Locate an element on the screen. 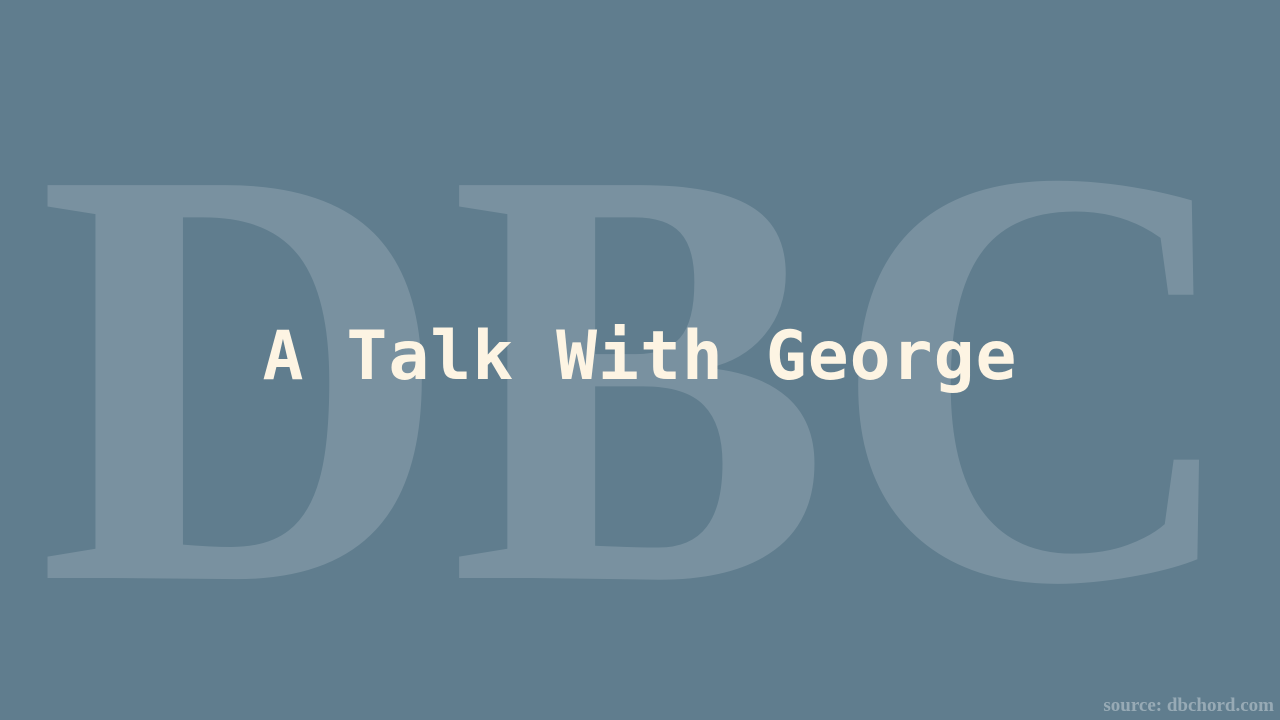  page-title: A Talk With George is located at coordinates (640, 356).